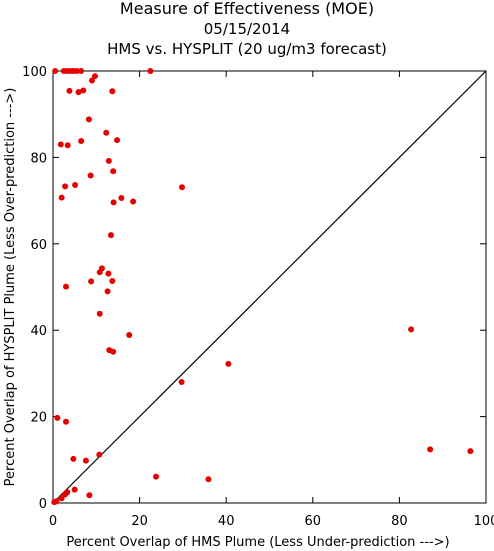 The width and height of the screenshot is (494, 551). Describe the element at coordinates (247, 49) in the screenshot. I see `chart-subtitle: HMS vs. HYSPLIT (20 ug/m3 forecast)` at that location.